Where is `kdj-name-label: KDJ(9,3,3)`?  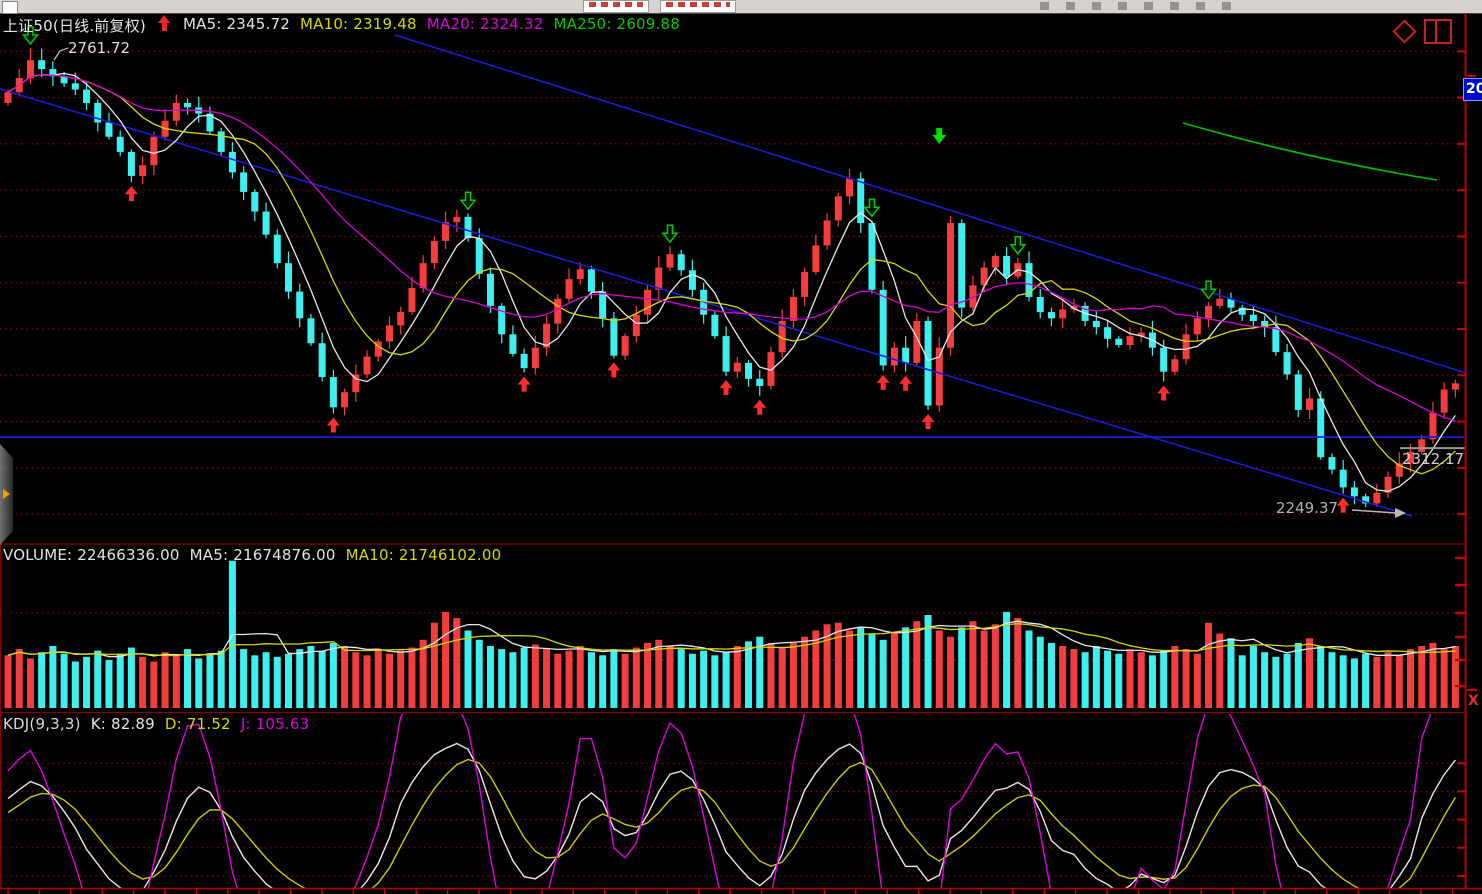 kdj-name-label: KDJ(9,3,3) is located at coordinates (42, 724).